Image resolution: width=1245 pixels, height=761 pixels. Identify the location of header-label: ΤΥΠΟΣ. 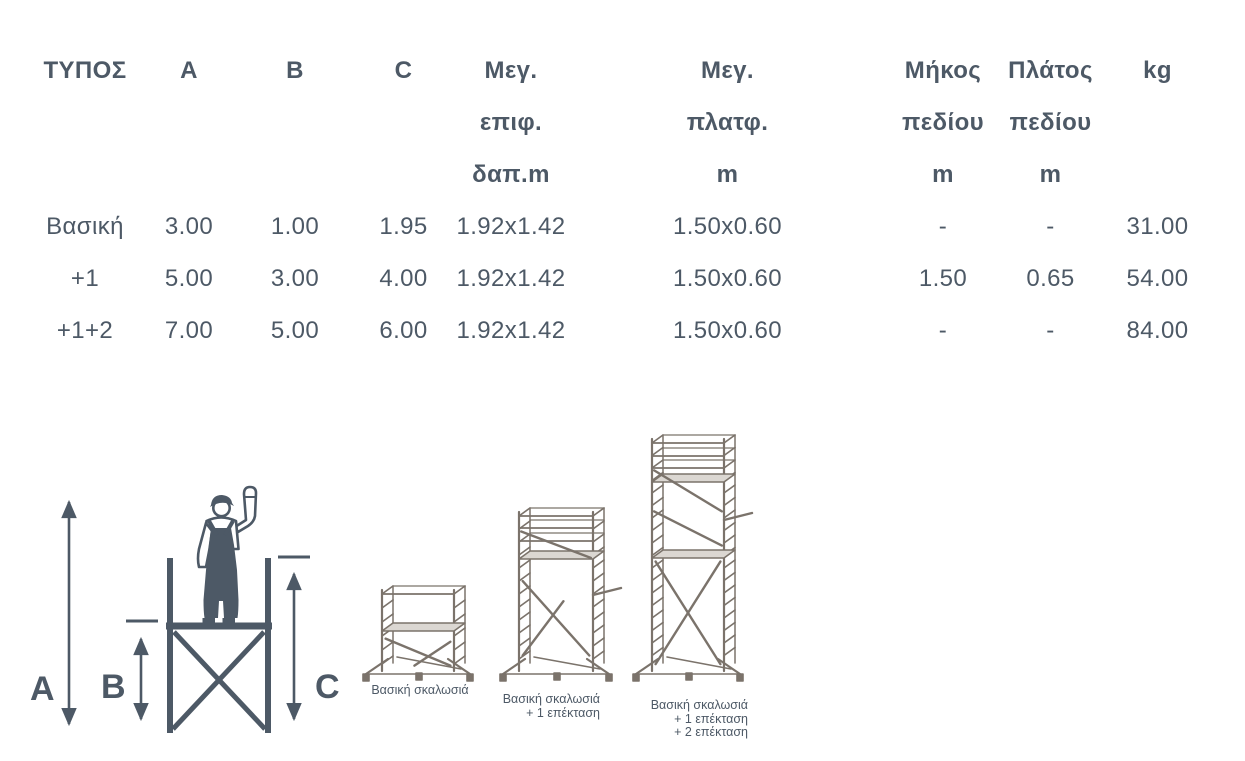
(85, 70).